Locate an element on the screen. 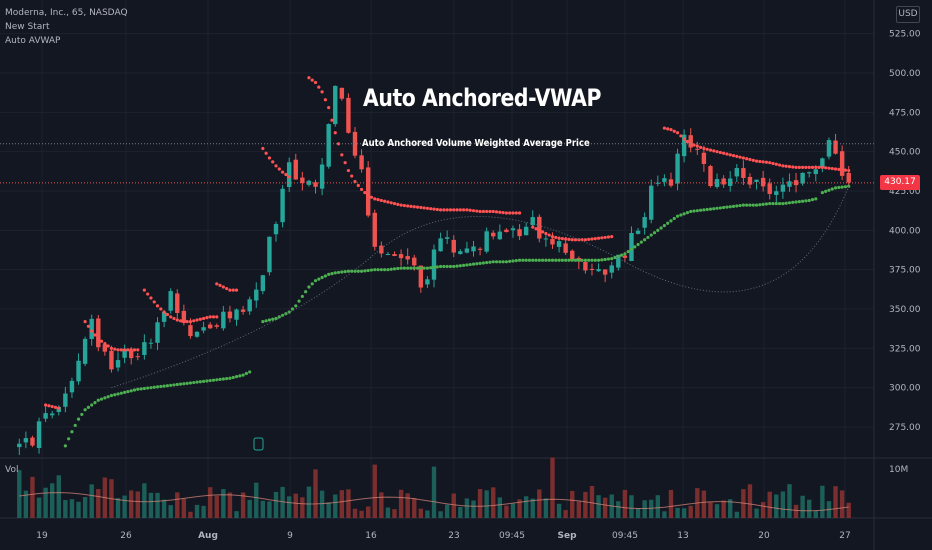  time-tick-label: 19 is located at coordinates (42, 536).